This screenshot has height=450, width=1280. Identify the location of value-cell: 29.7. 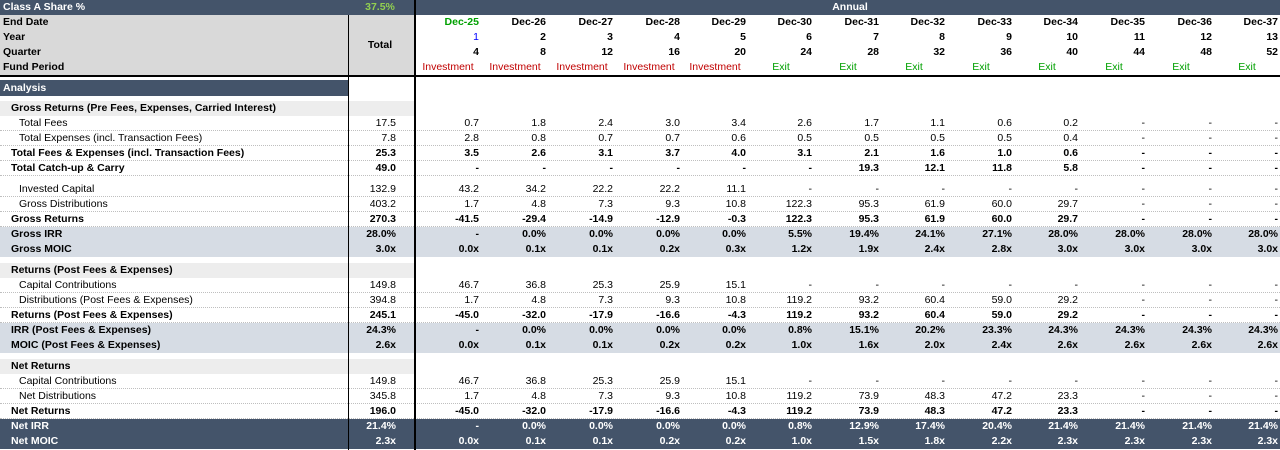
(1067, 219).